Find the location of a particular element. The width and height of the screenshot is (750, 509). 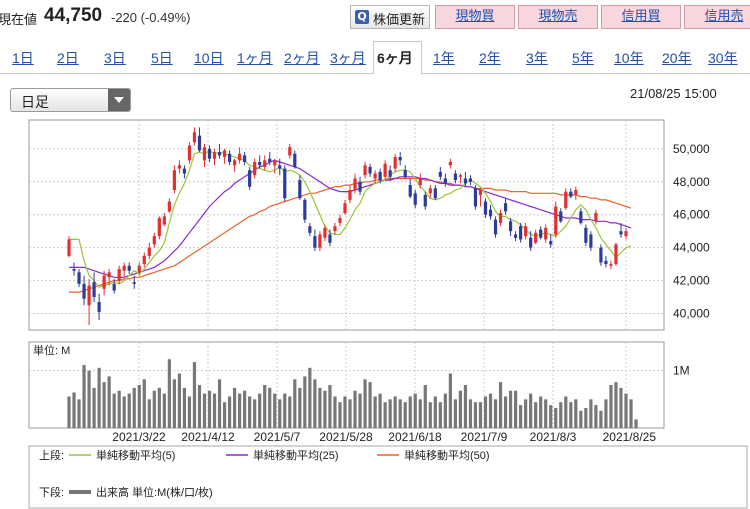

legend-lower-label: 下段: is located at coordinates (51, 492).